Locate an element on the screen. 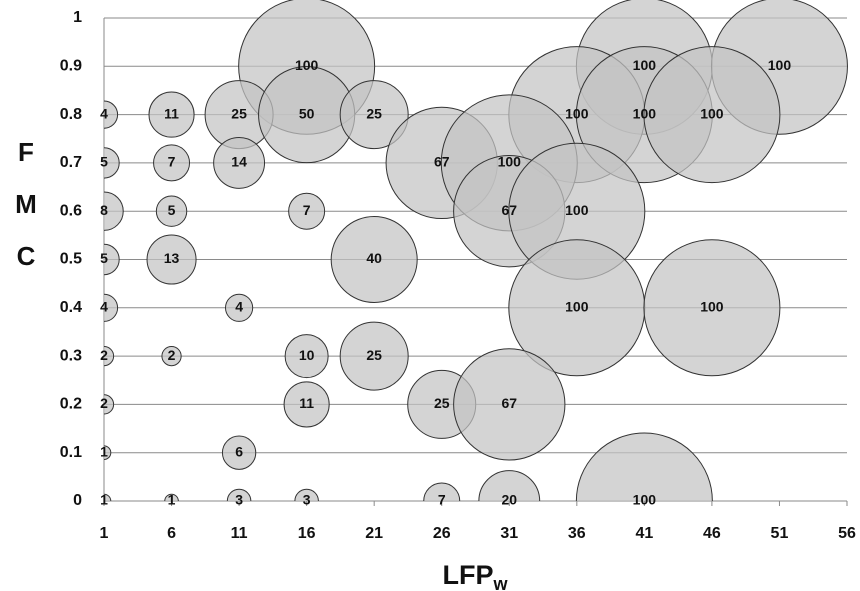 The width and height of the screenshot is (860, 591). y-axis-title: FMC is located at coordinates (26, 215).